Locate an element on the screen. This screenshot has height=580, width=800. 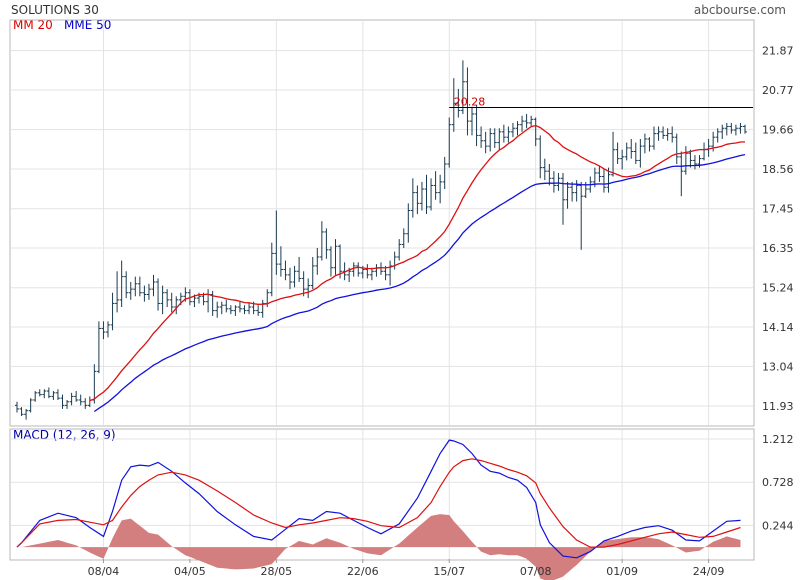
date-tick-label: 08/04 is located at coordinates (104, 571).